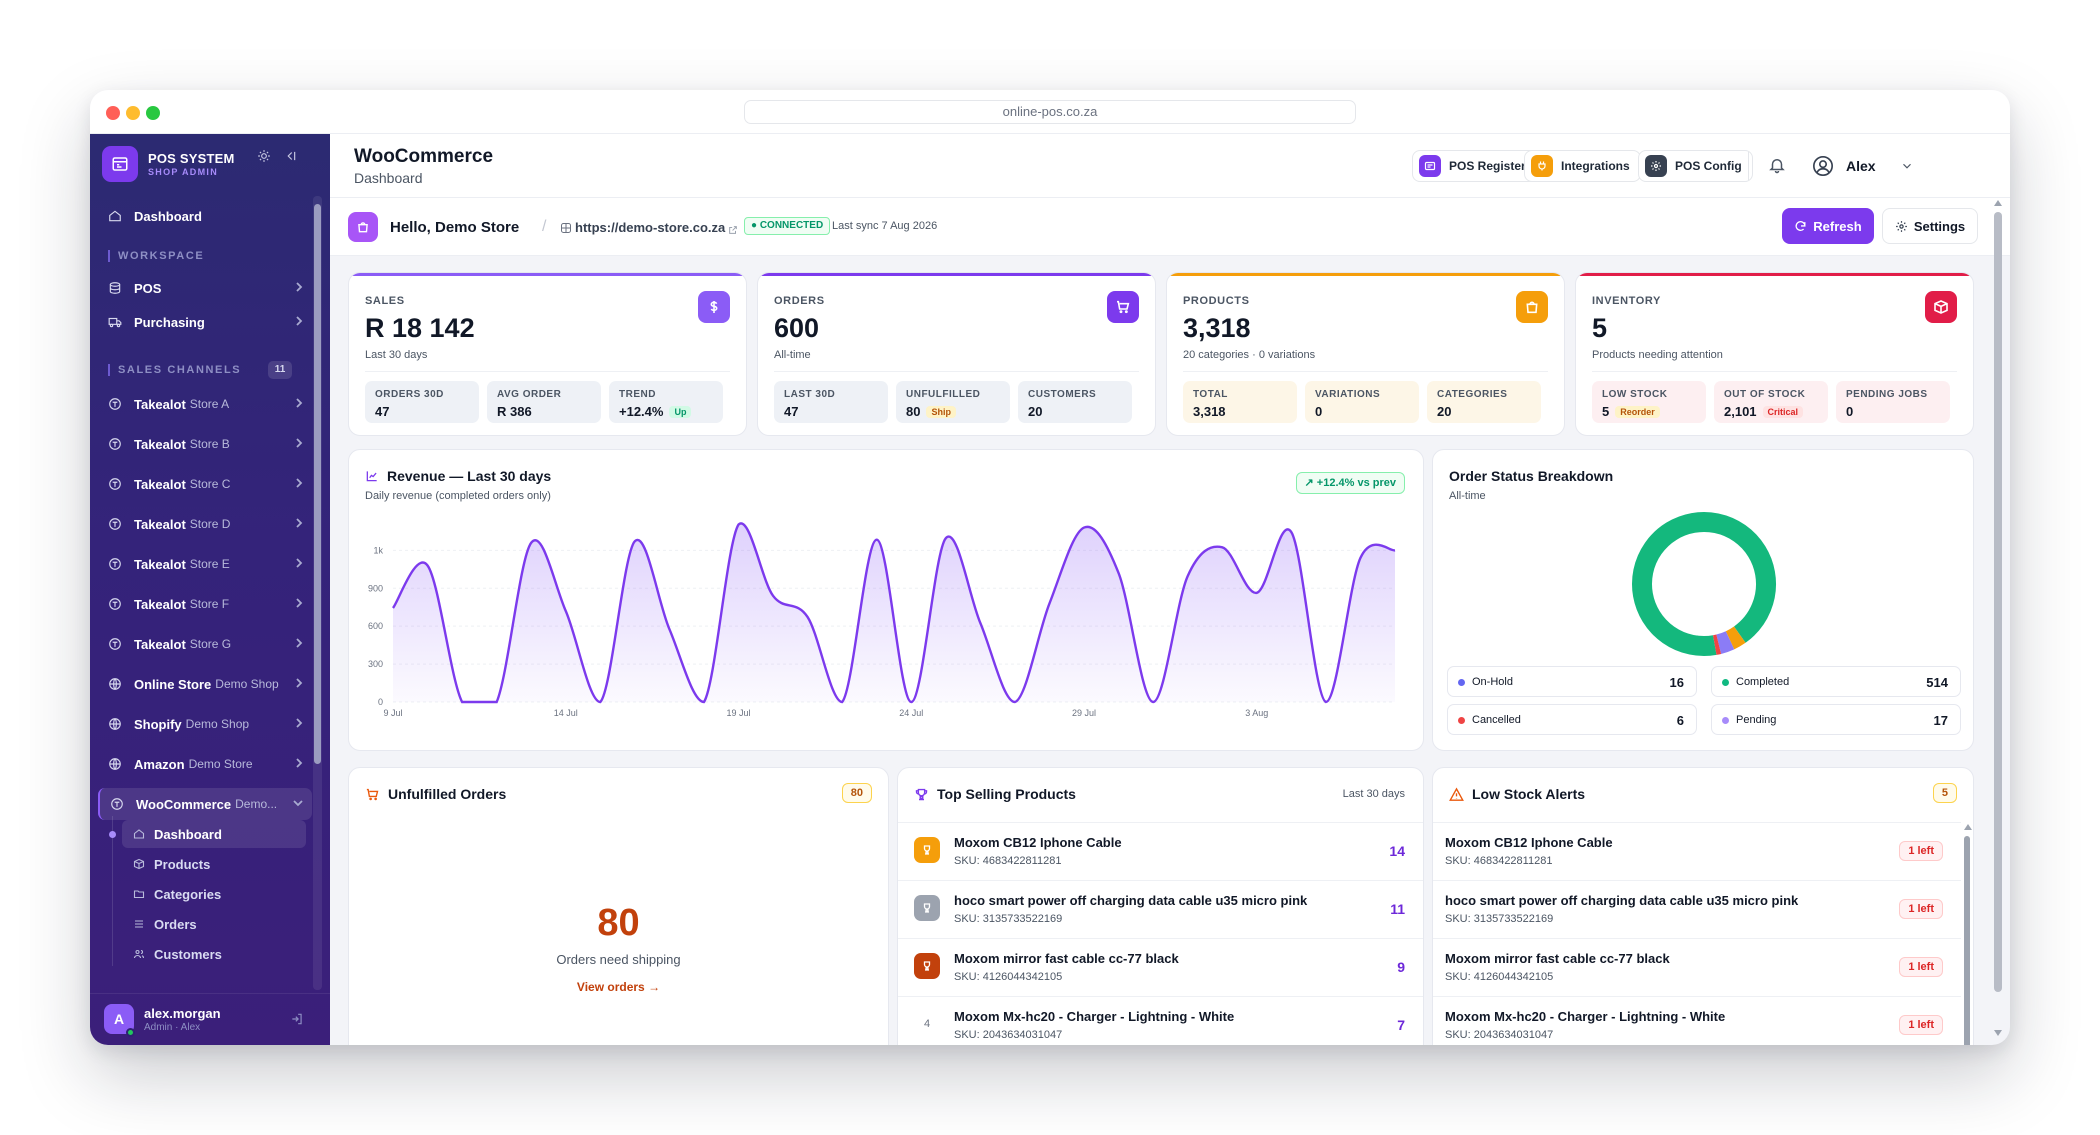 Image resolution: width=2100 pixels, height=1135 pixels. Describe the element at coordinates (214, 834) in the screenshot. I see `sidebar-subitem-dashboard: Dashboard` at that location.